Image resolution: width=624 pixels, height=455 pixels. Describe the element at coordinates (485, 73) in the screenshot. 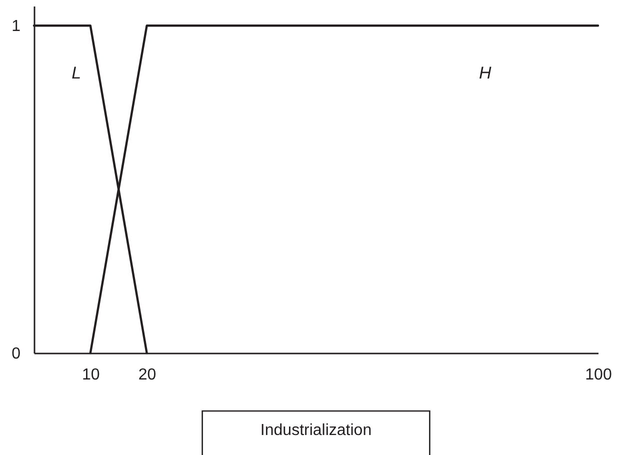

I see `text: H` at that location.